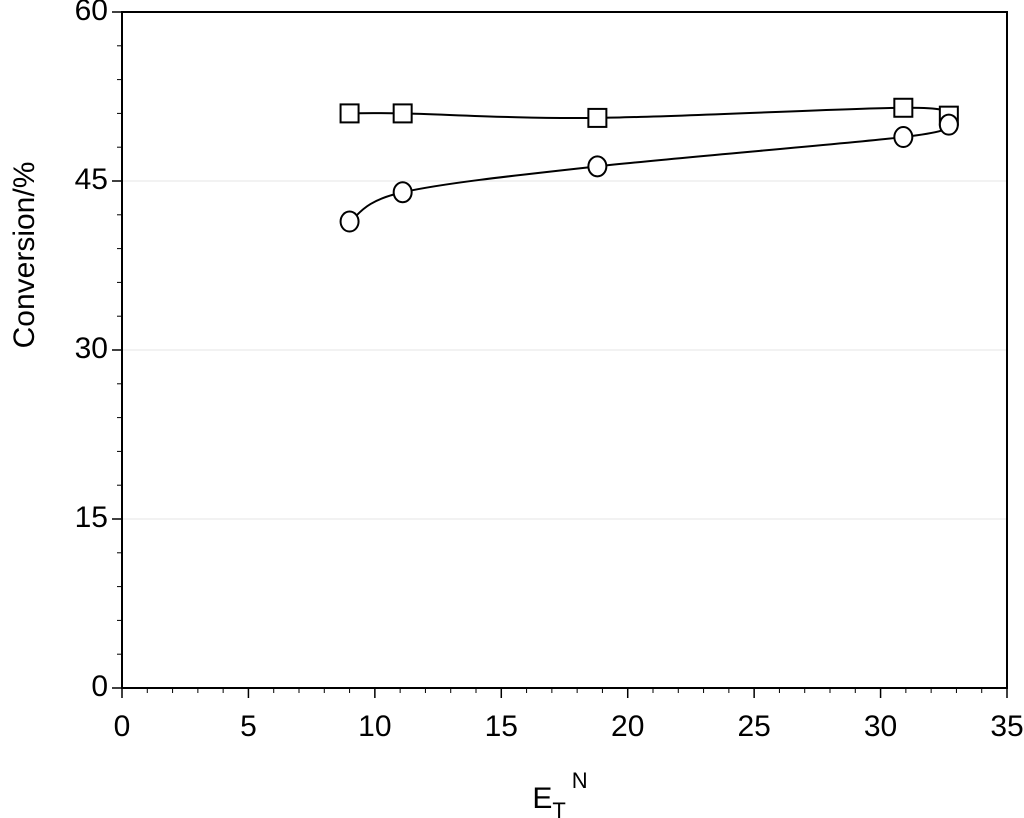 The height and width of the screenshot is (818, 1024). I want to click on y-tick-label: 30, so click(91, 348).